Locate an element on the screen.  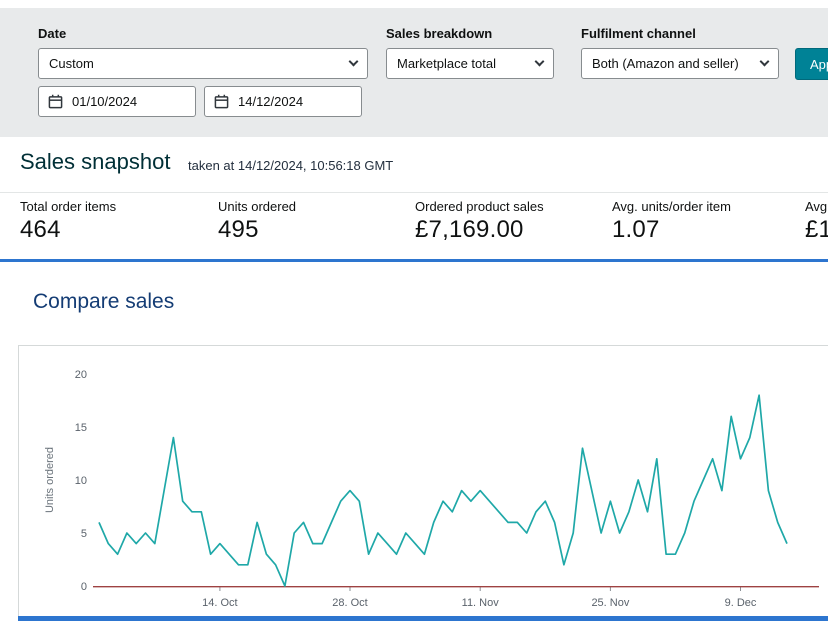
stat-units-ordered: Units ordered 495 is located at coordinates (257, 221).